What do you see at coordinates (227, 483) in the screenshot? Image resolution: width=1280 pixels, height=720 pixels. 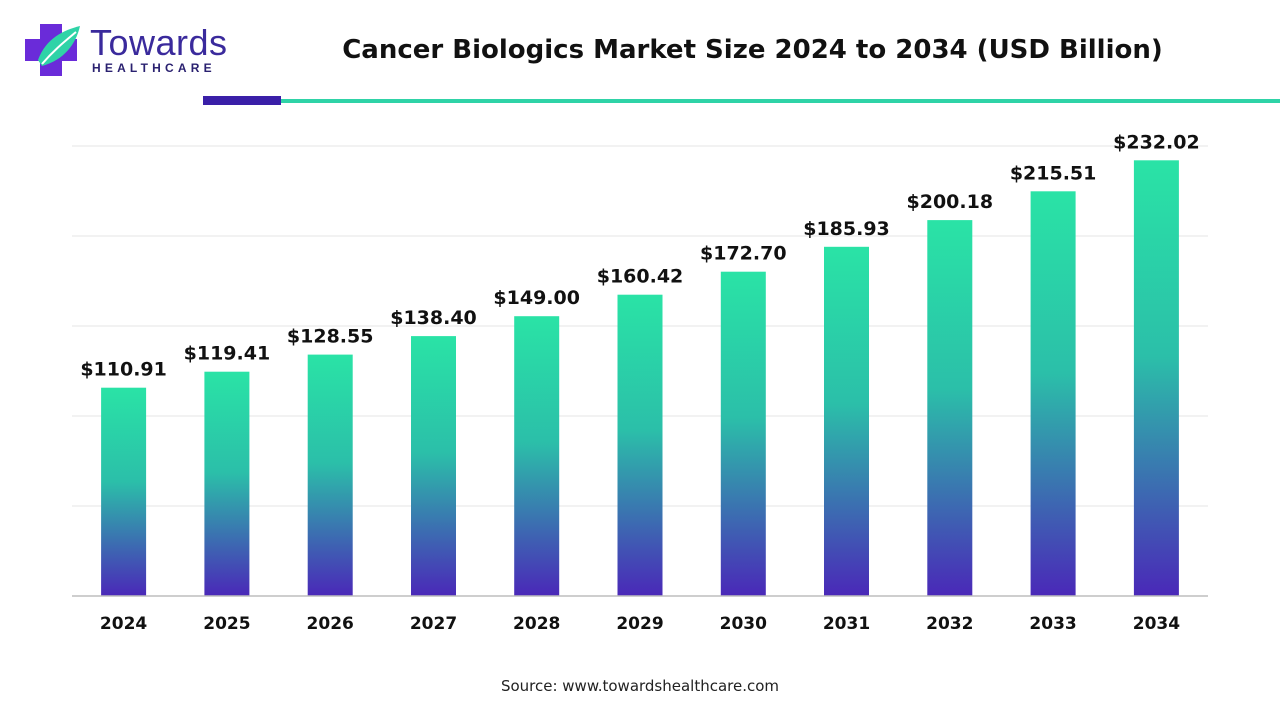 I see `bar-2025` at bounding box center [227, 483].